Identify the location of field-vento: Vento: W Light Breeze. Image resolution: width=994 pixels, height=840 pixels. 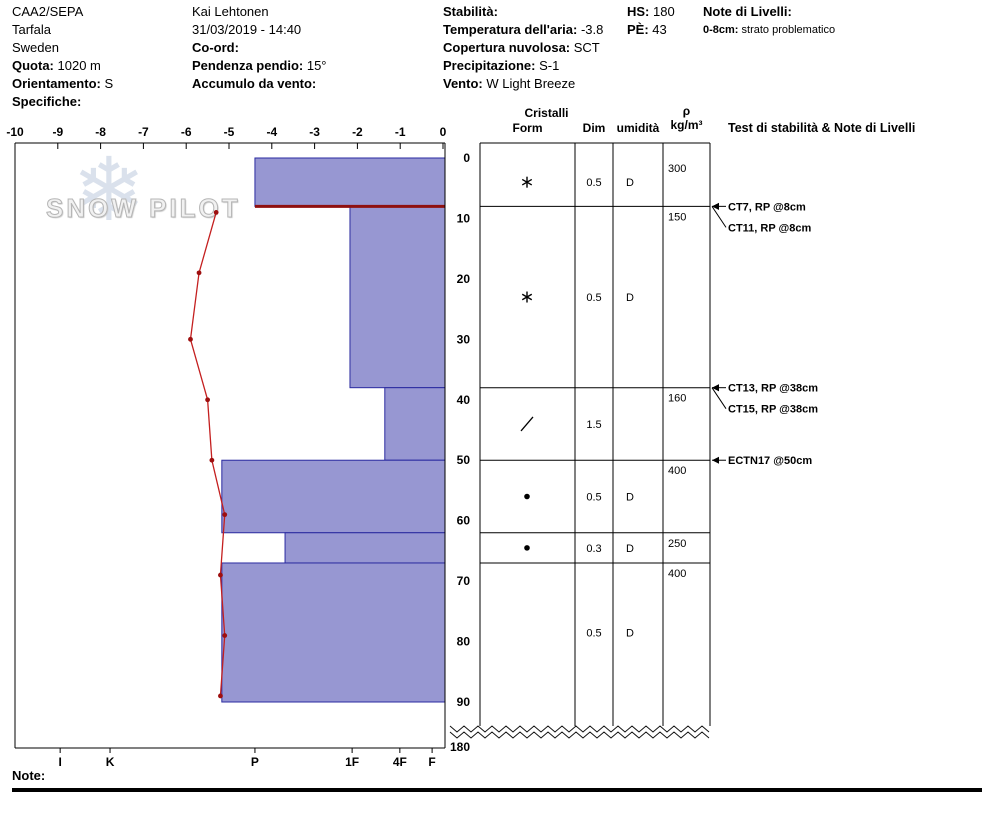
(509, 83).